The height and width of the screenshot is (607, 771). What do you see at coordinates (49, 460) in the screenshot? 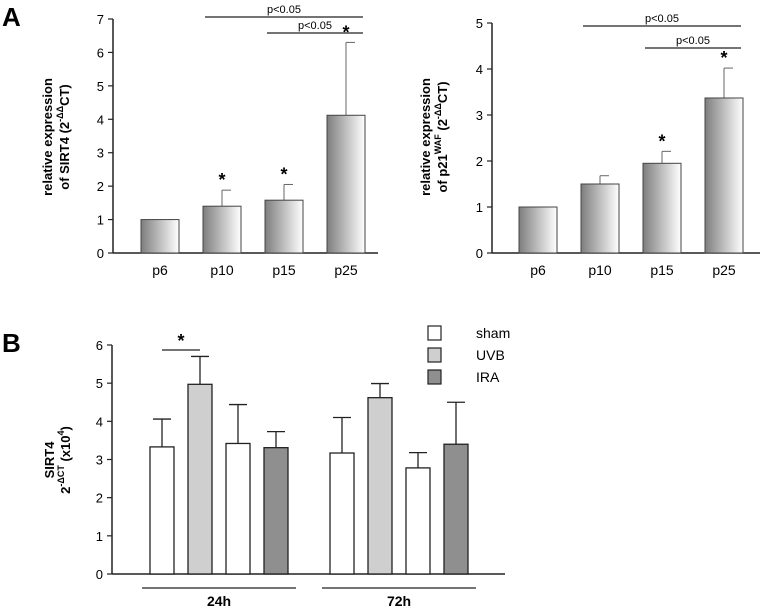
I see `chart-b-ylabel-line1: SIRT4` at bounding box center [49, 460].